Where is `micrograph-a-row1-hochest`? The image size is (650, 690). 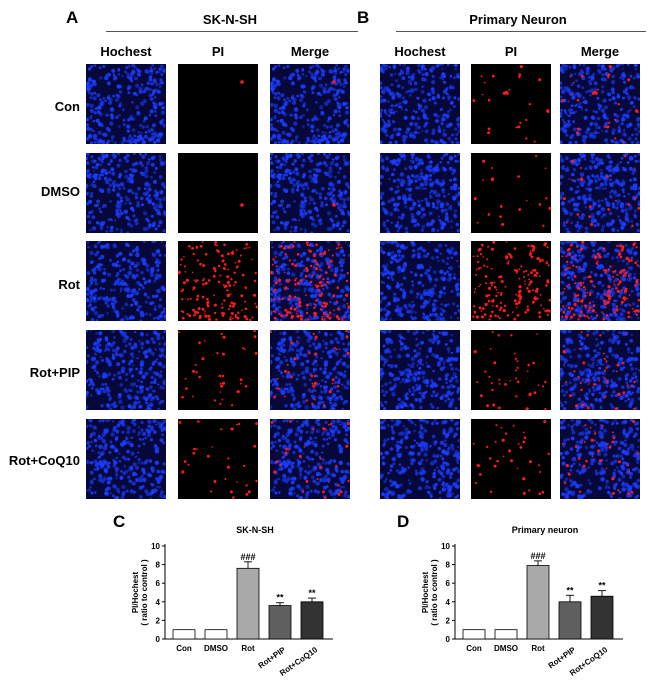 micrograph-a-row1-hochest is located at coordinates (126, 104).